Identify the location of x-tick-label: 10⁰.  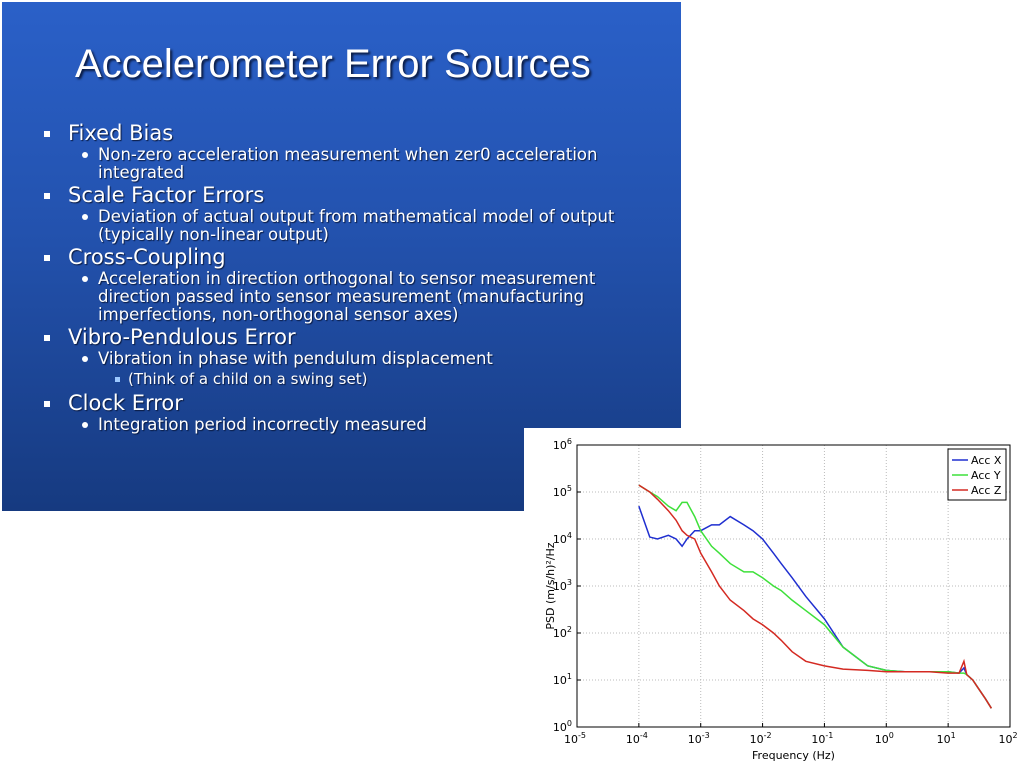
(884, 738).